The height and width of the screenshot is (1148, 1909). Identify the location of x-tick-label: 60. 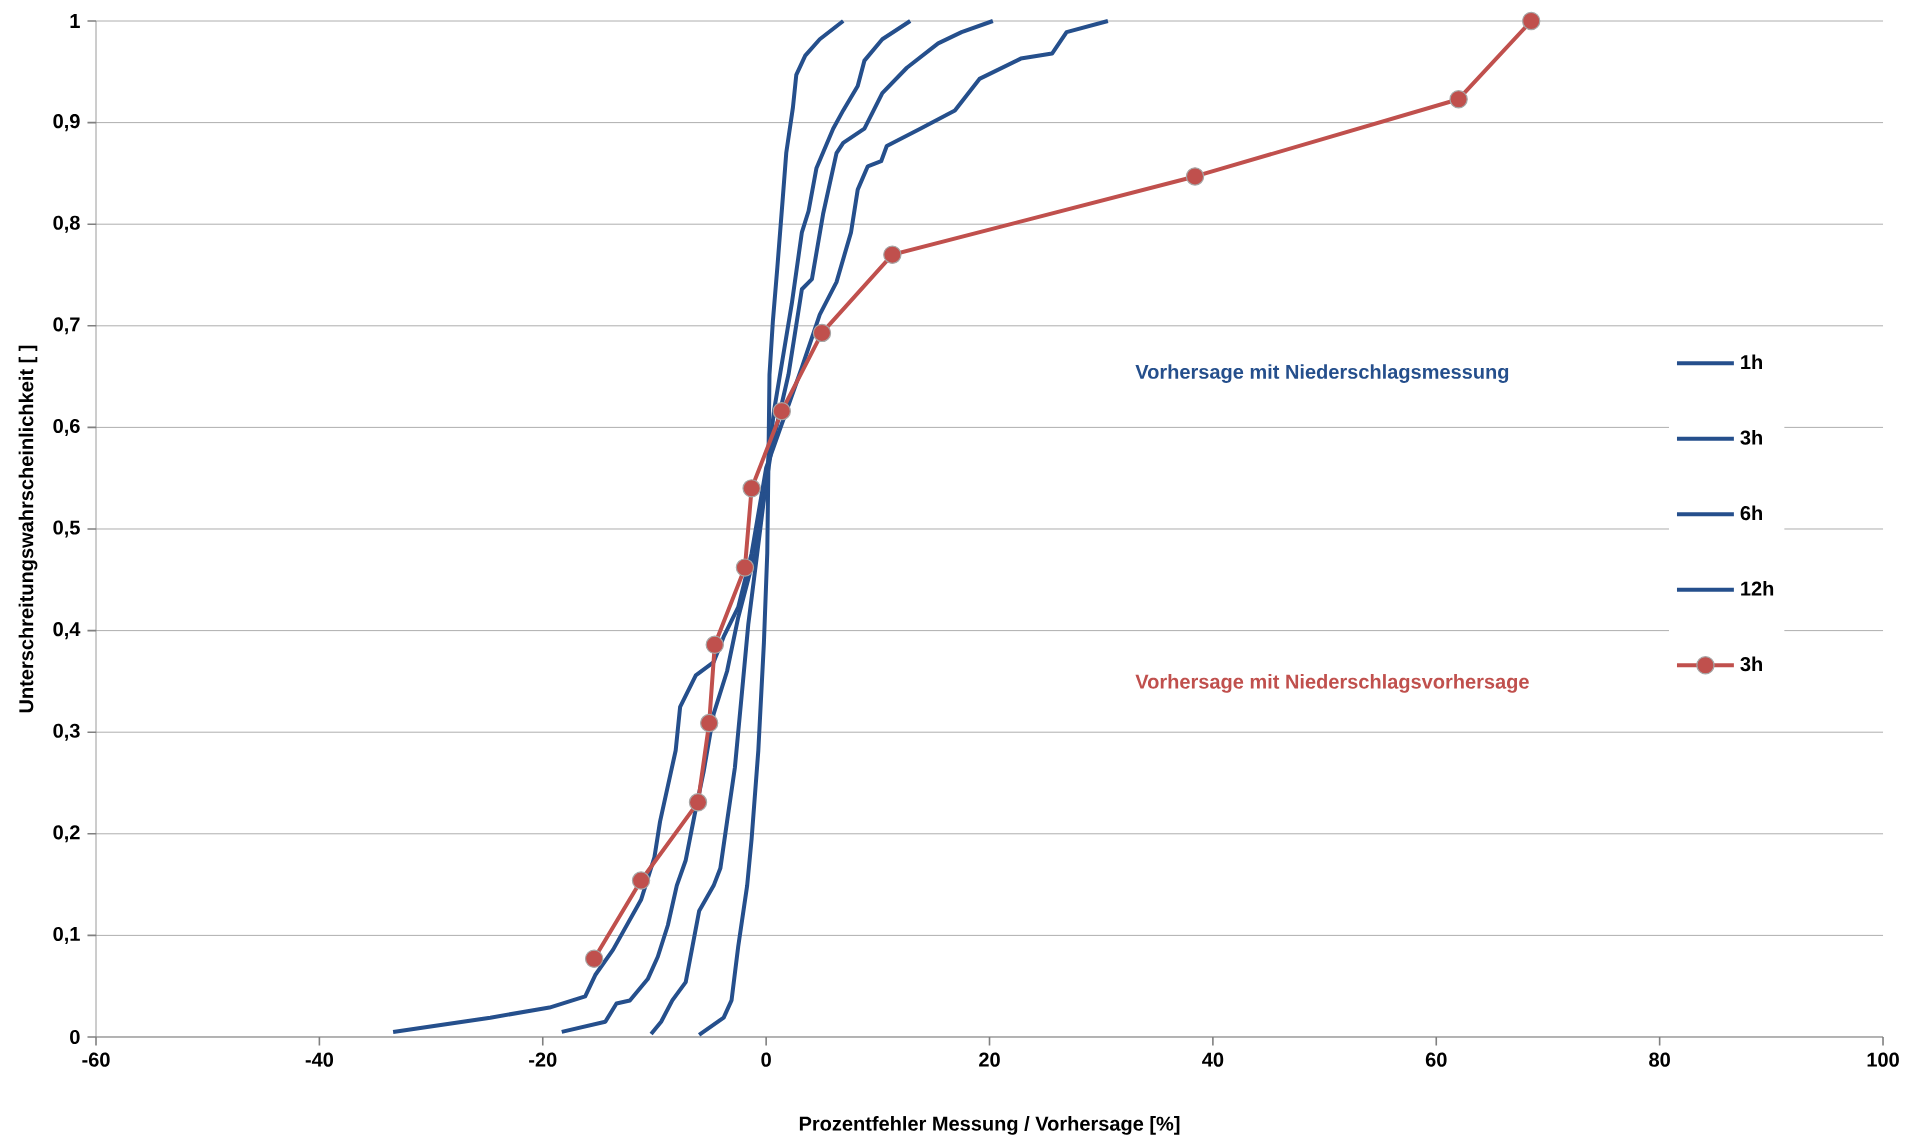
(1436, 1059).